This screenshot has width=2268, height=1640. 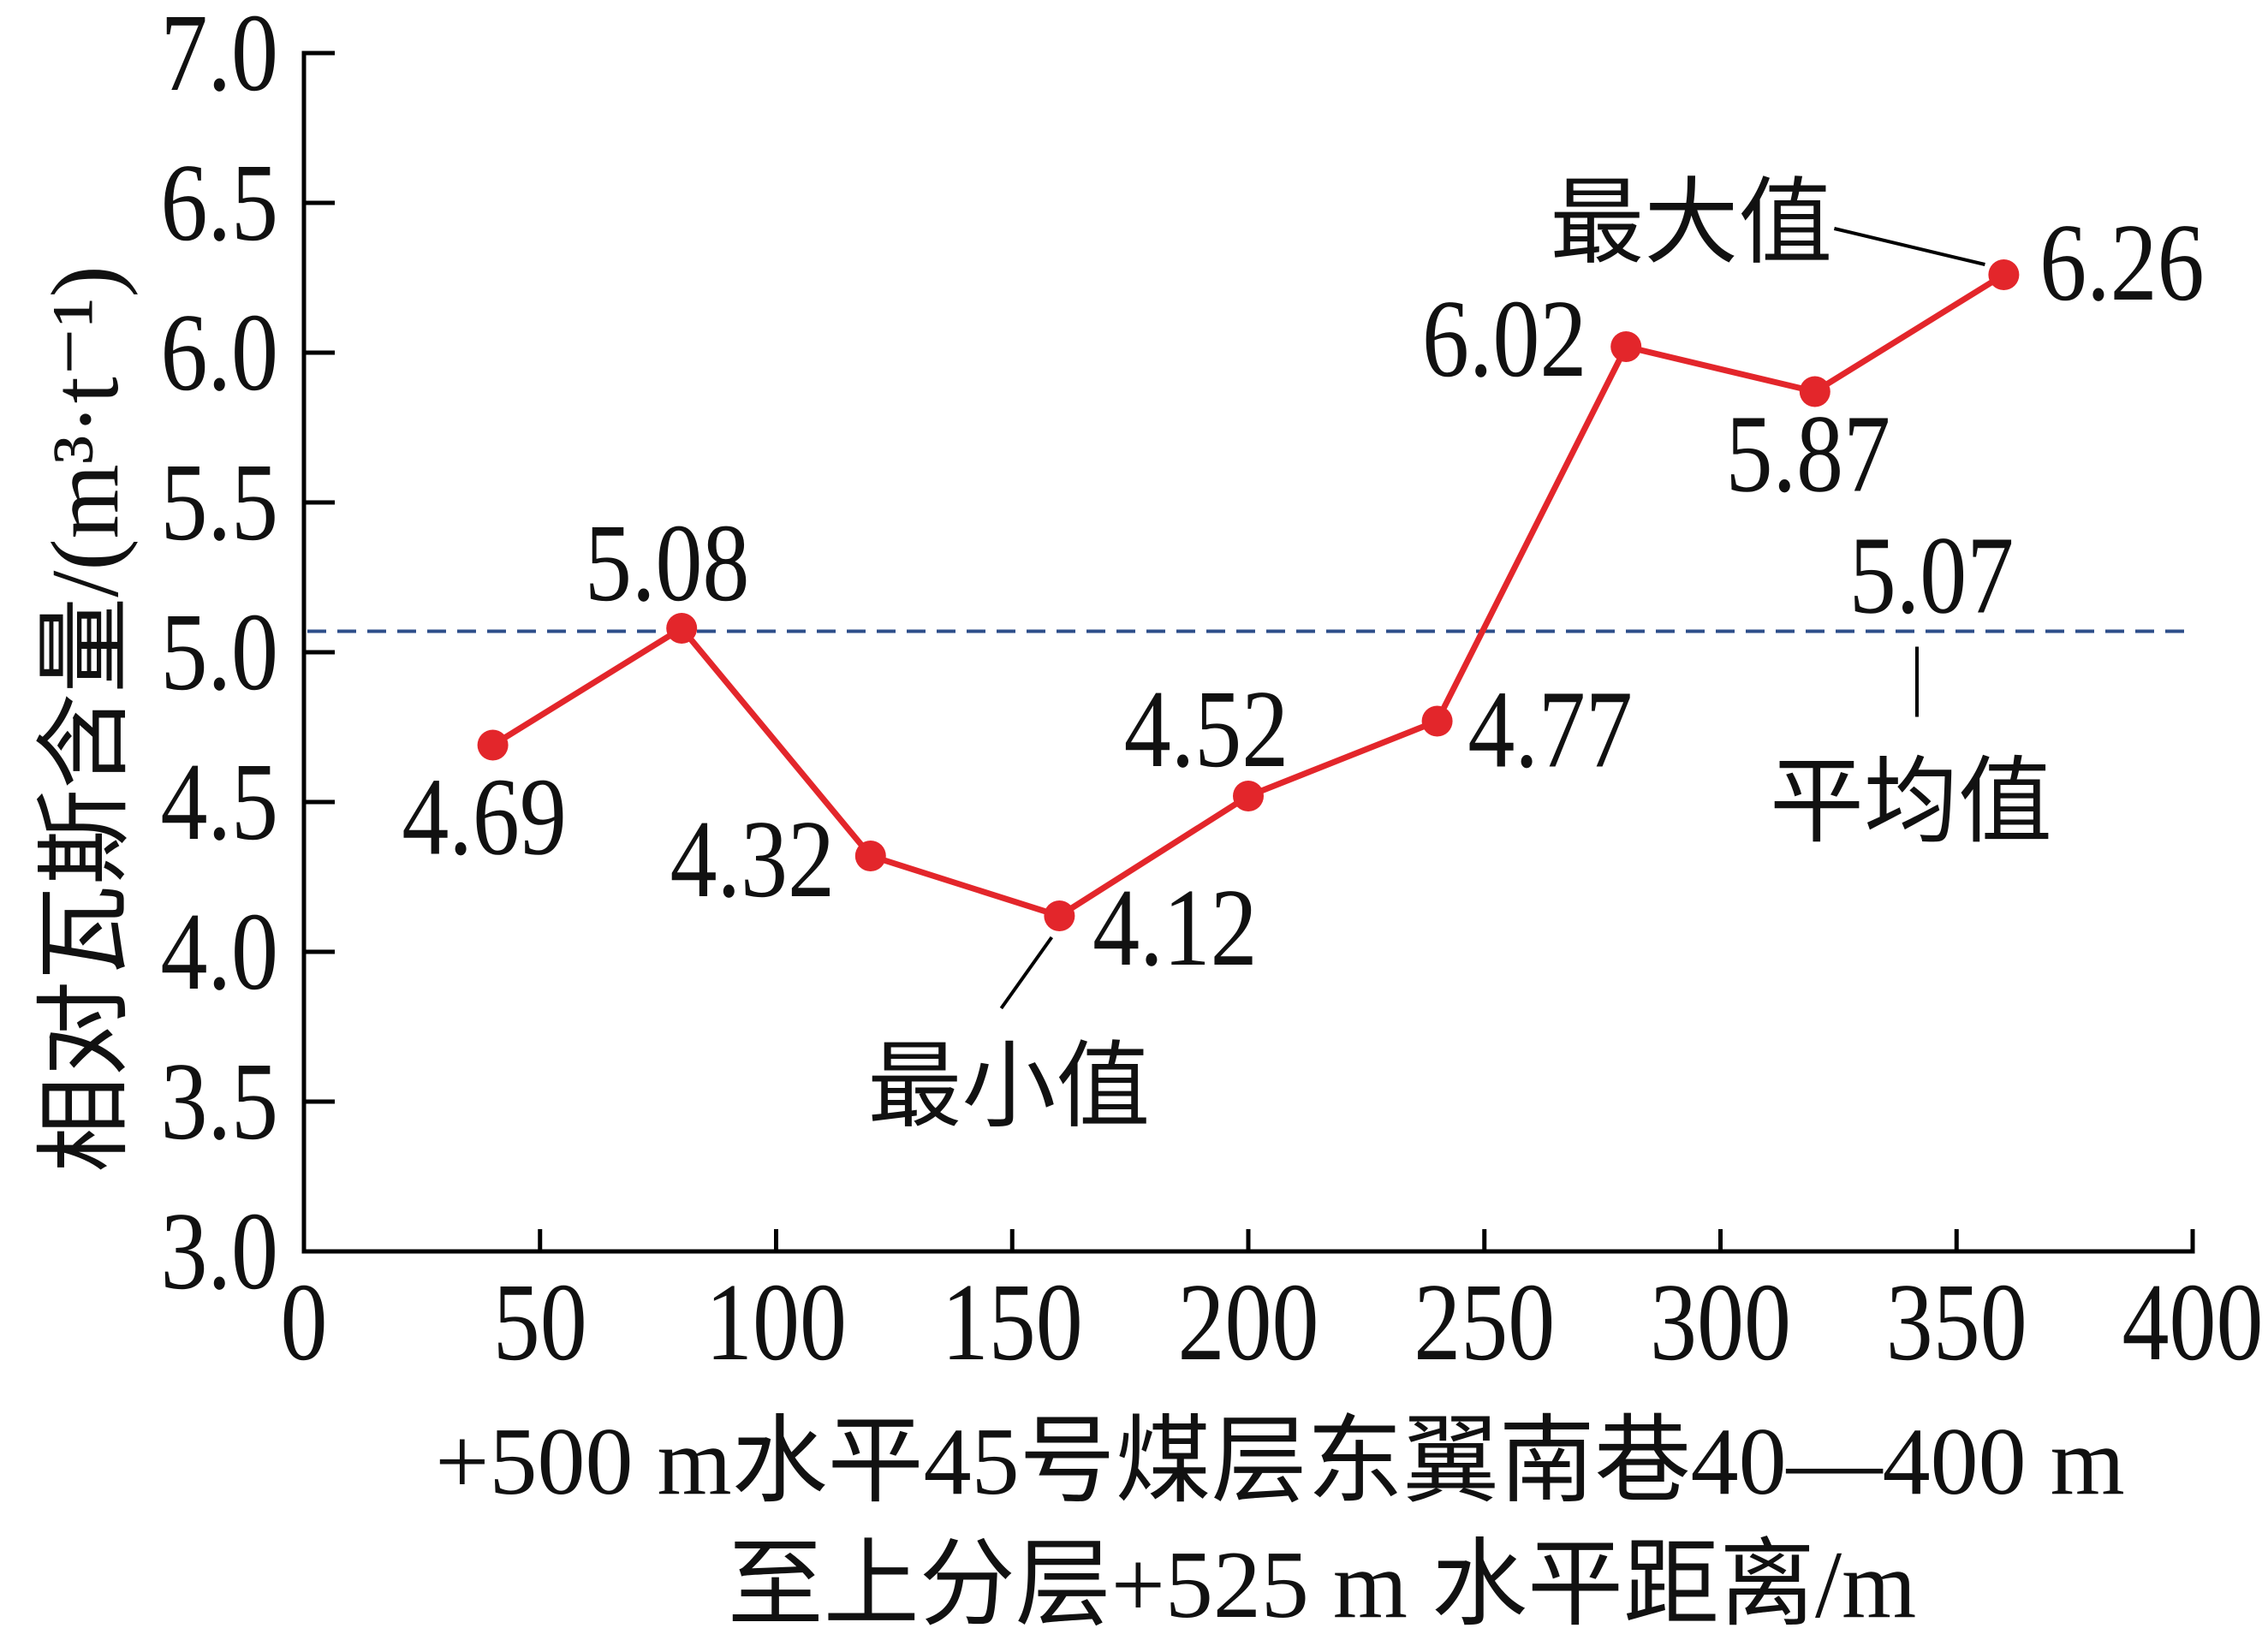 I want to click on data-label: 4.77, so click(x=1549, y=729).